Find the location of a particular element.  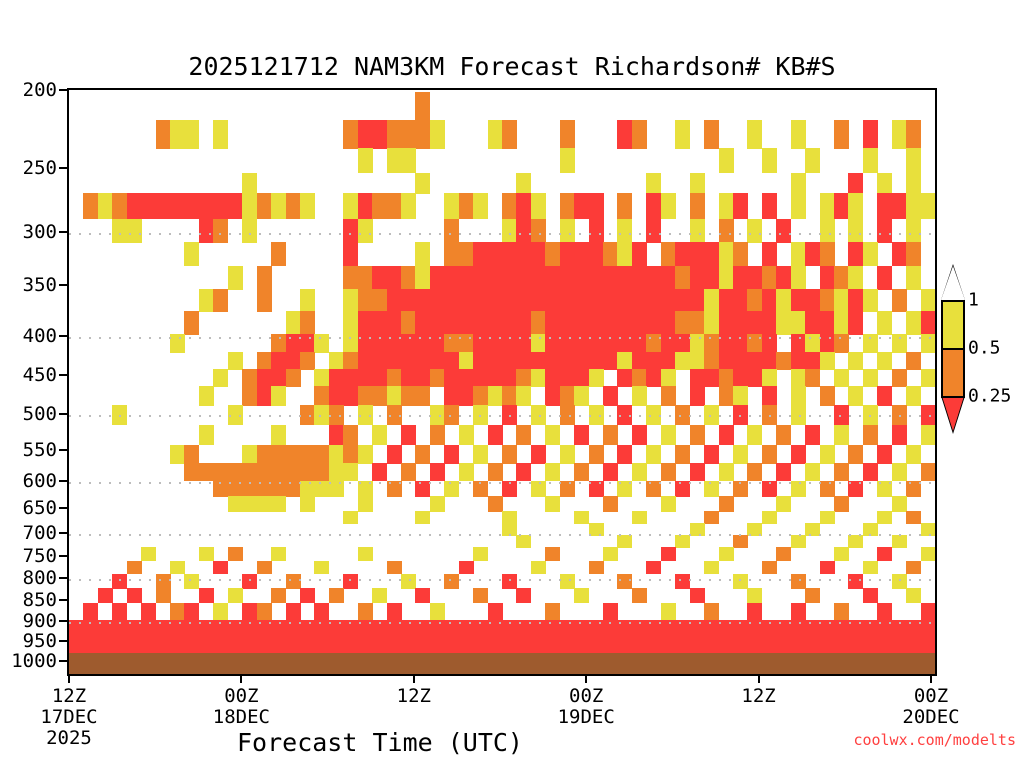

watermark-link: coolwx.com/modelts is located at coordinates (934, 740).